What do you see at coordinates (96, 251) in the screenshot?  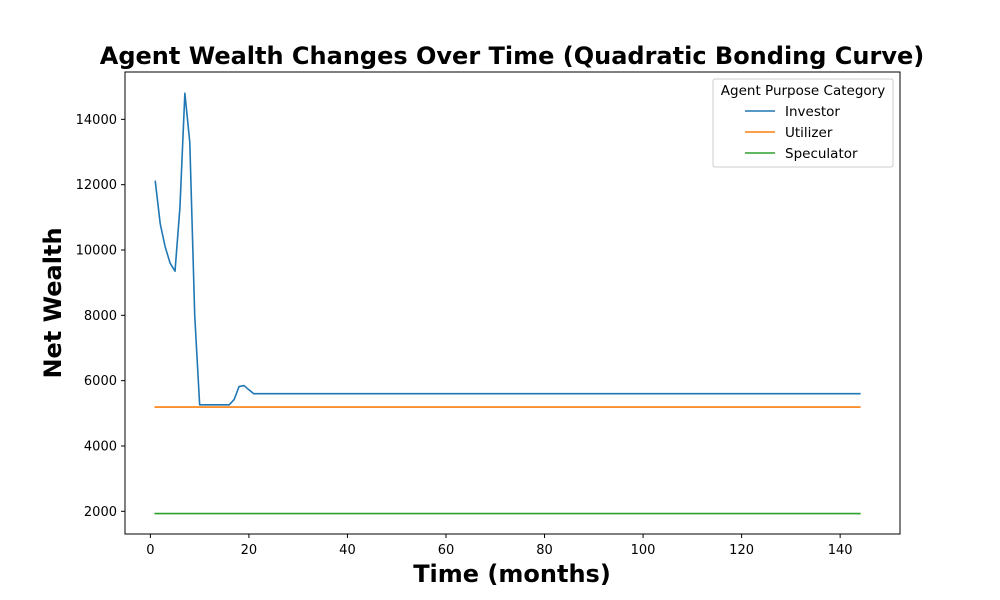 I see `y-tick-label: 10000` at bounding box center [96, 251].